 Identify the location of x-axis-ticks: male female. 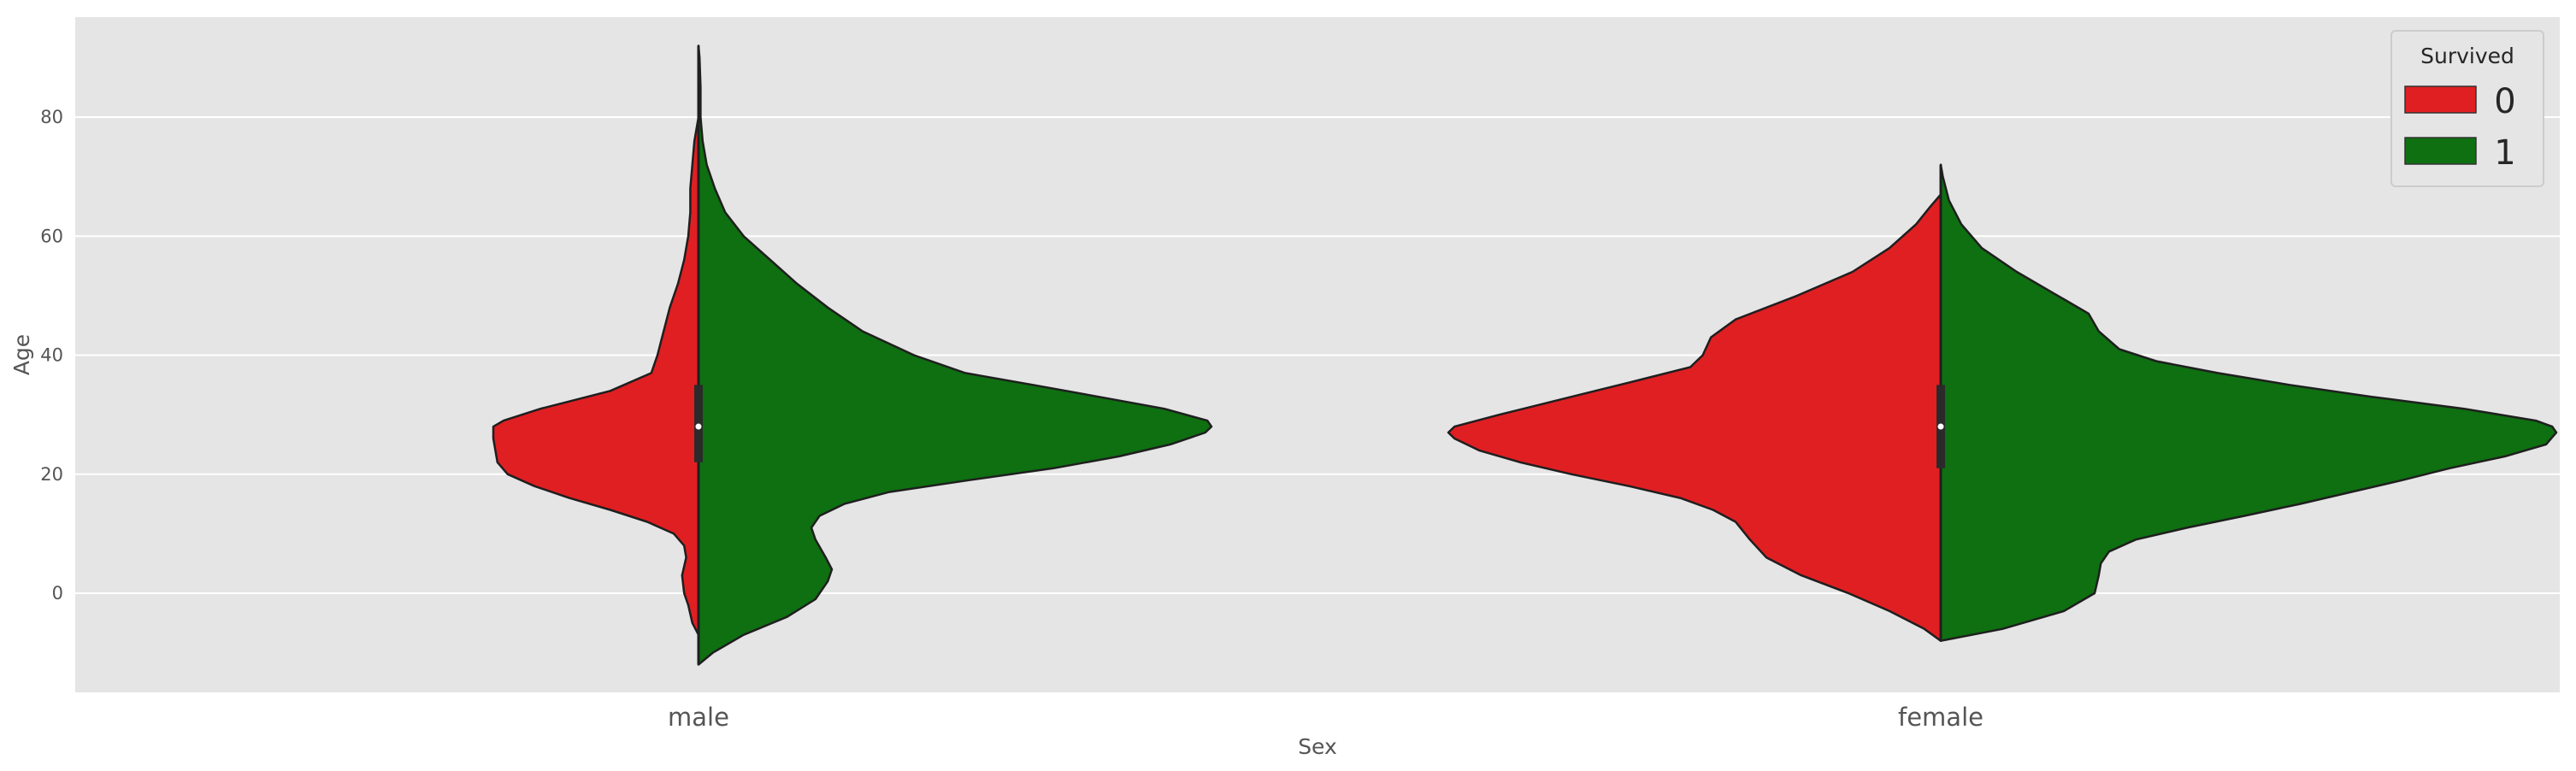
(1326, 717).